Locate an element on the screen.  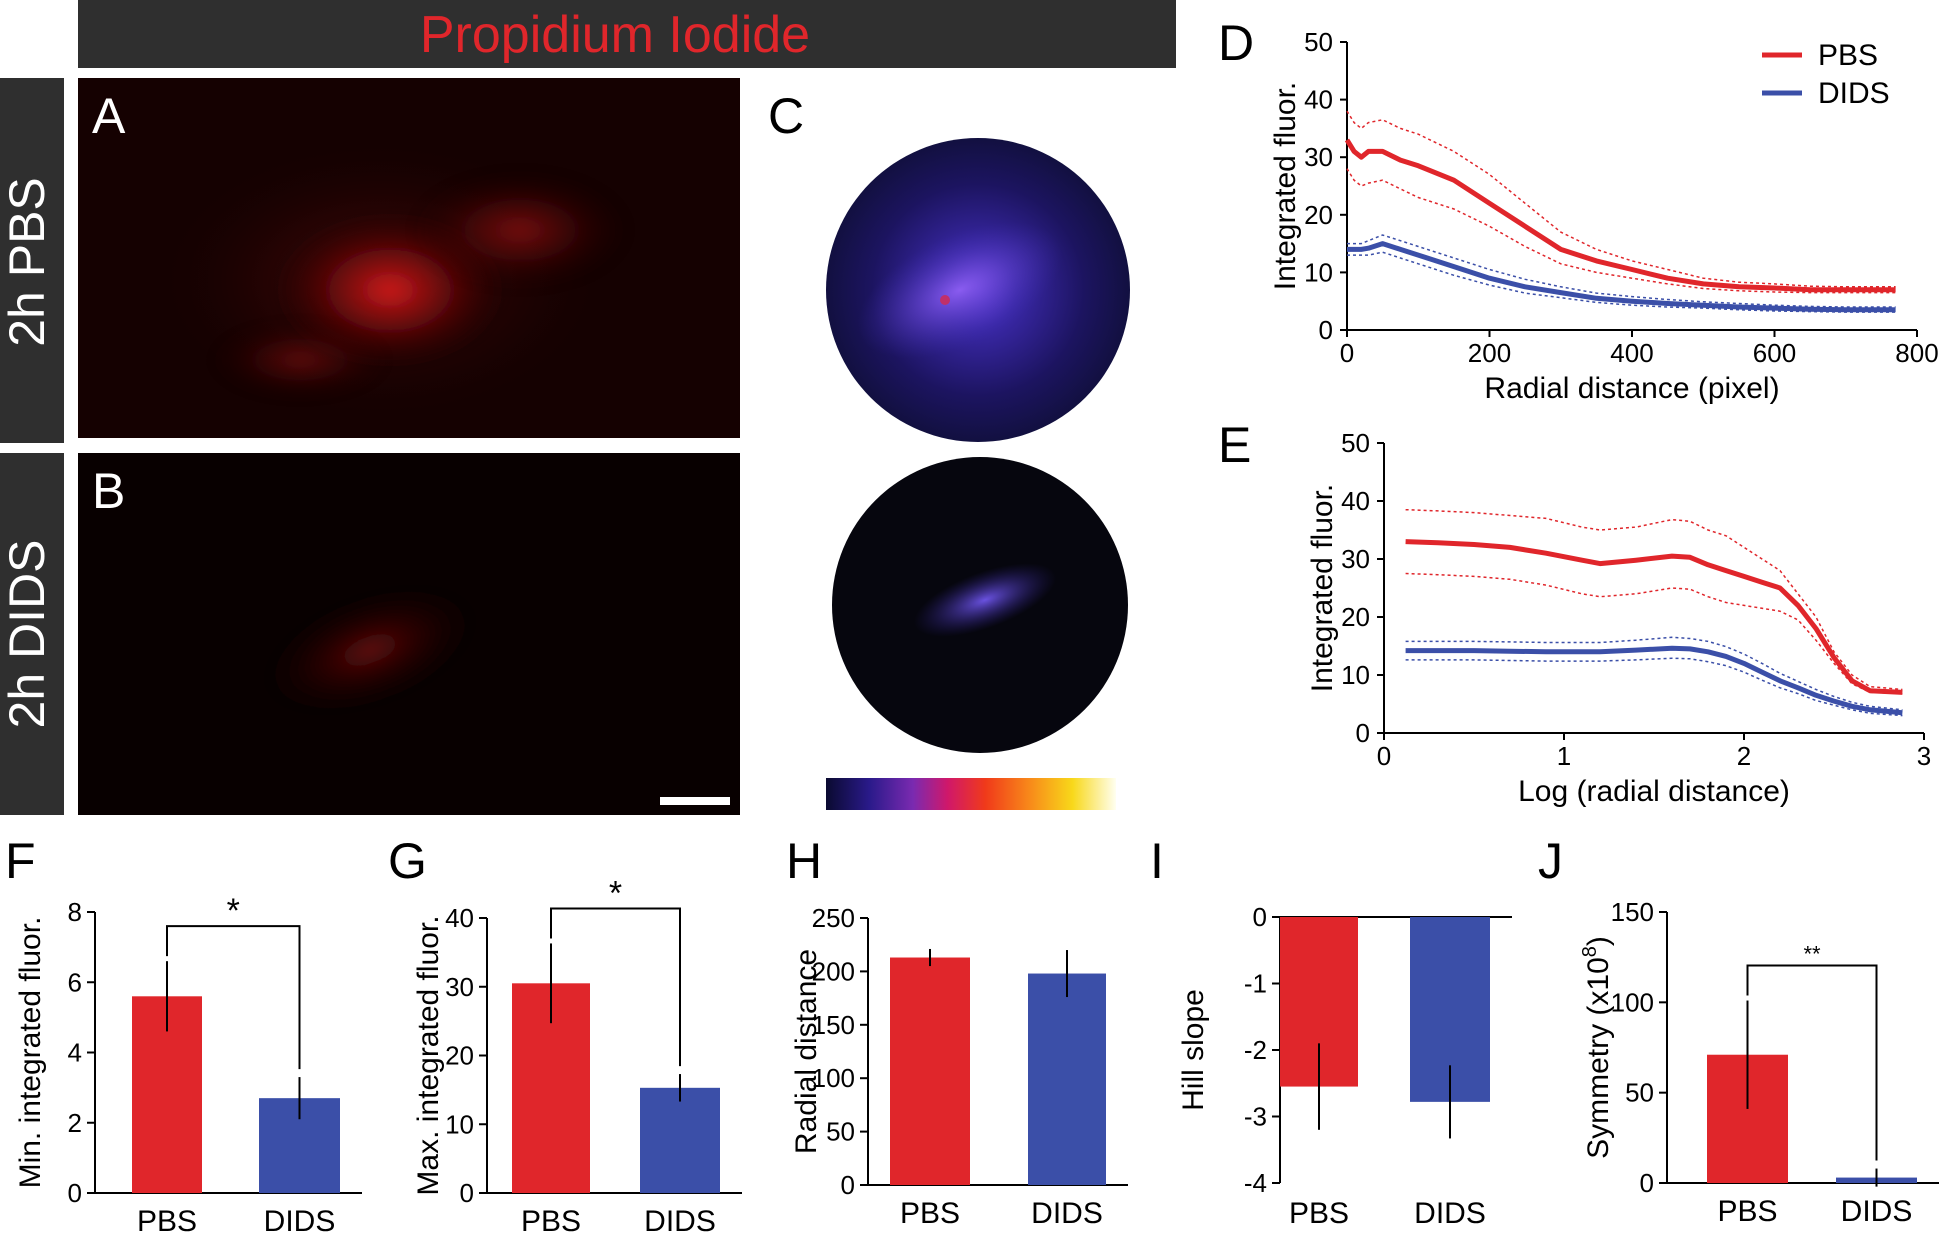
panel-letter-b: B is located at coordinates (108, 491).